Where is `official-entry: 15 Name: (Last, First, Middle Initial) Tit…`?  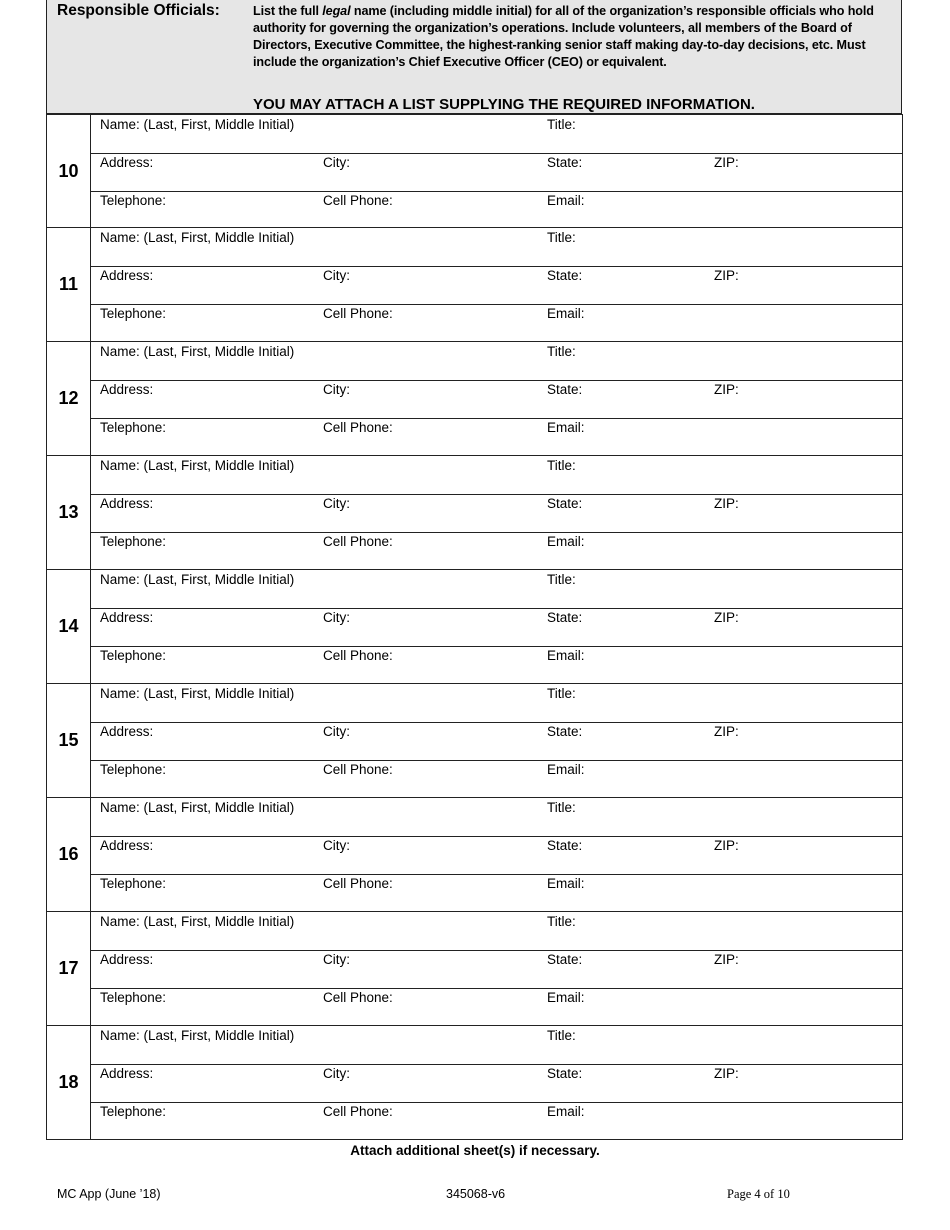
official-entry: 15 Name: (Last, First, Middle Initial) Tit… is located at coordinates (474, 741).